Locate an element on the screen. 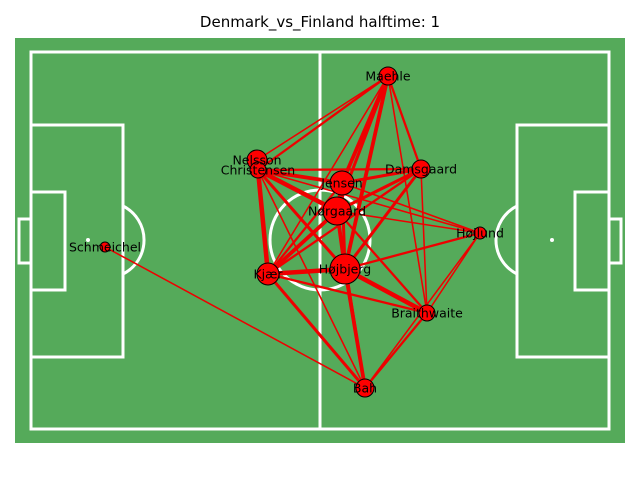  player-label-maehle: Maehle is located at coordinates (388, 76).